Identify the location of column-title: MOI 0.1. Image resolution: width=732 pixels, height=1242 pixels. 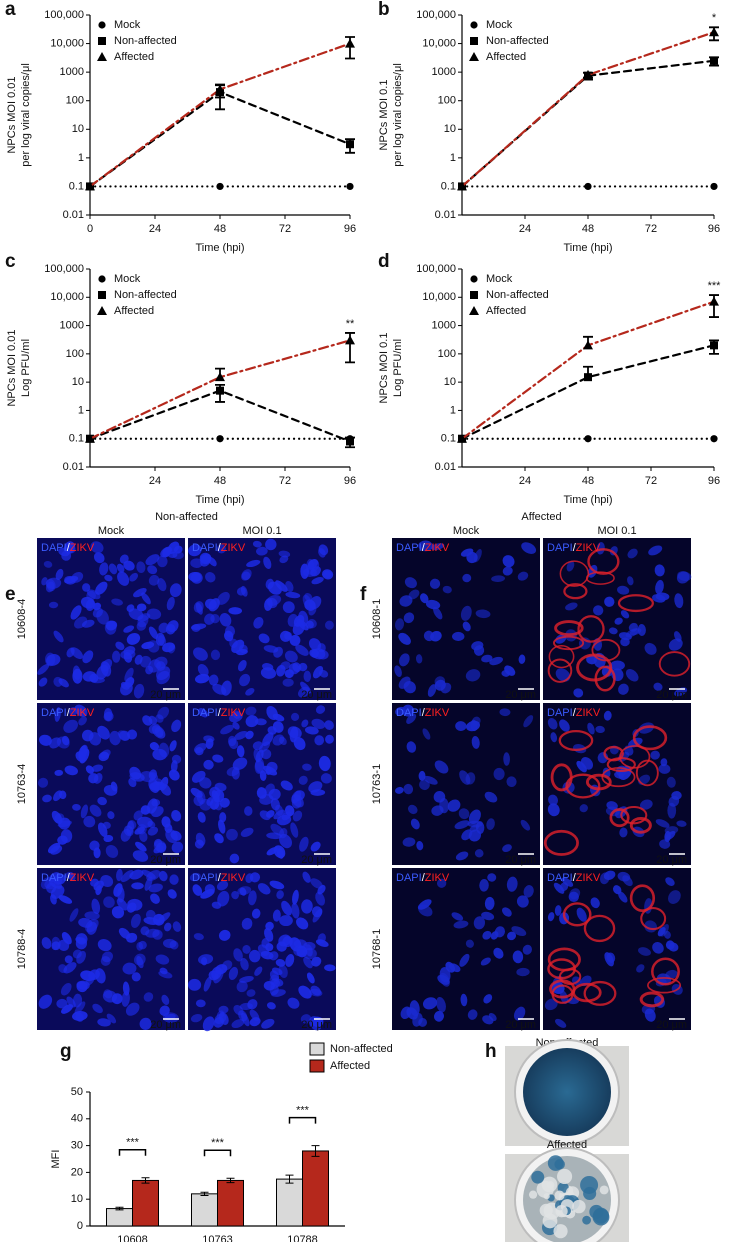
(616, 531).